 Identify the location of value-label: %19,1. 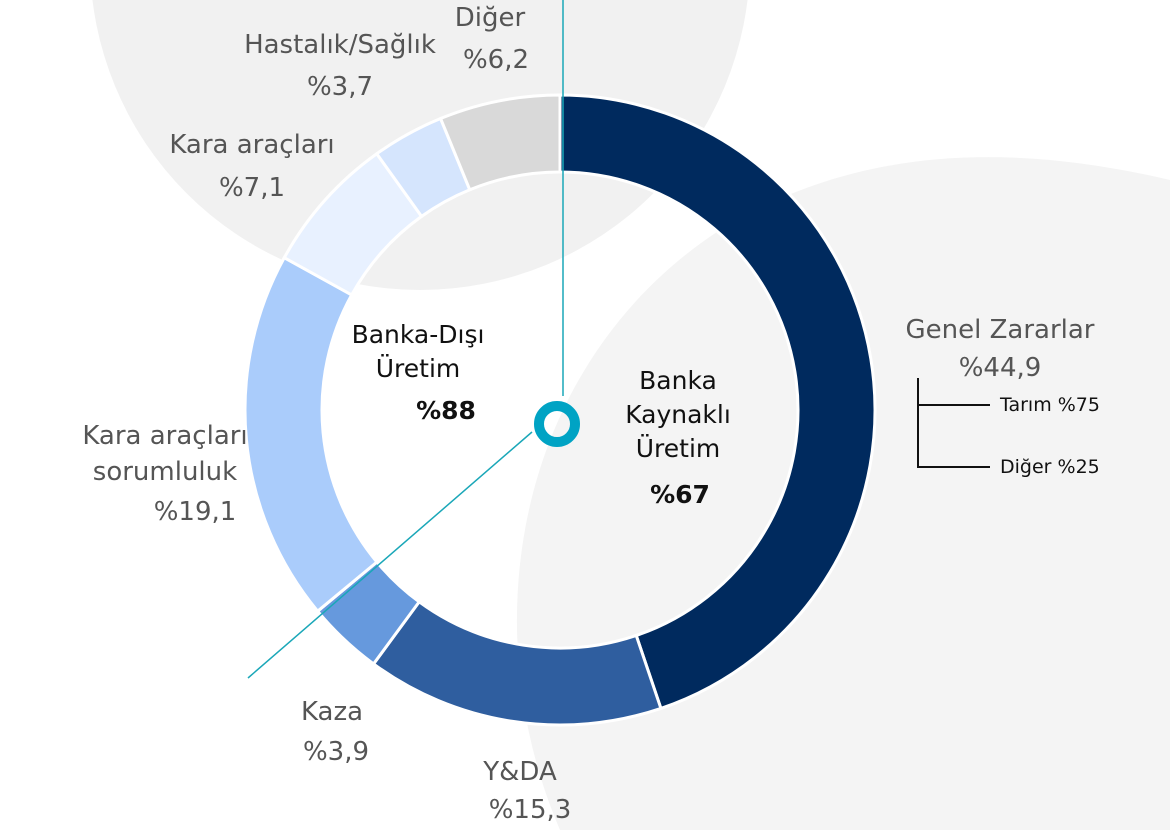
(195, 512).